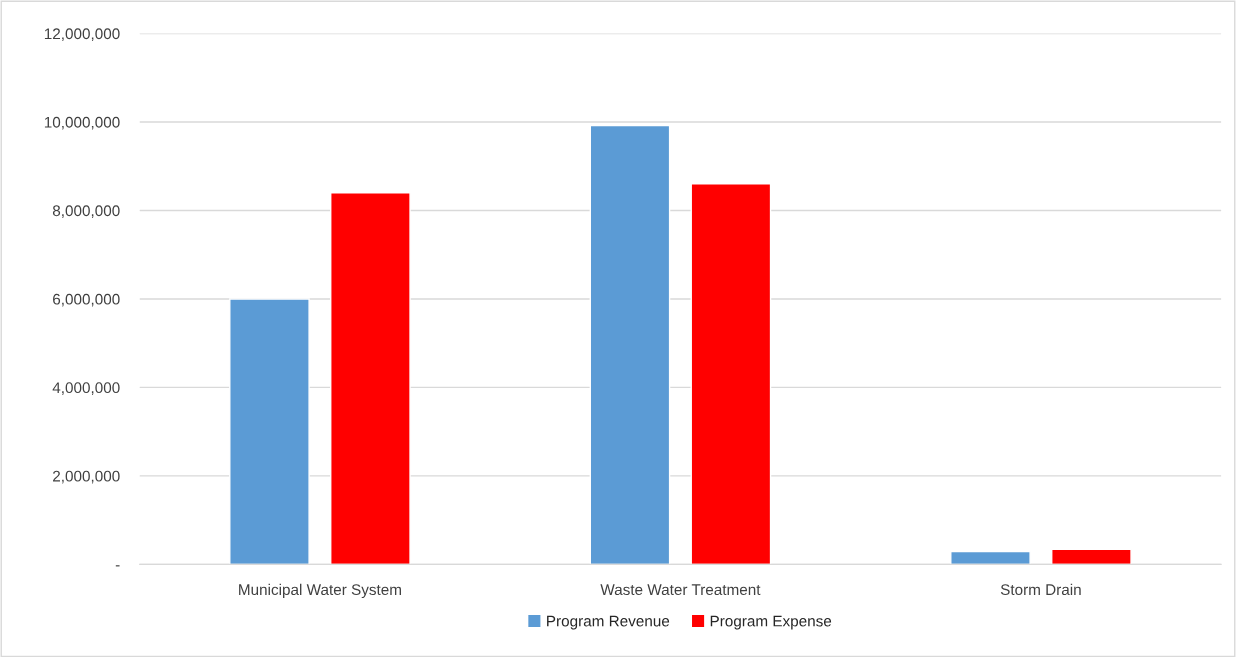 This screenshot has width=1236, height=657. Describe the element at coordinates (771, 622) in the screenshot. I see `legend-label: Program Expense` at that location.